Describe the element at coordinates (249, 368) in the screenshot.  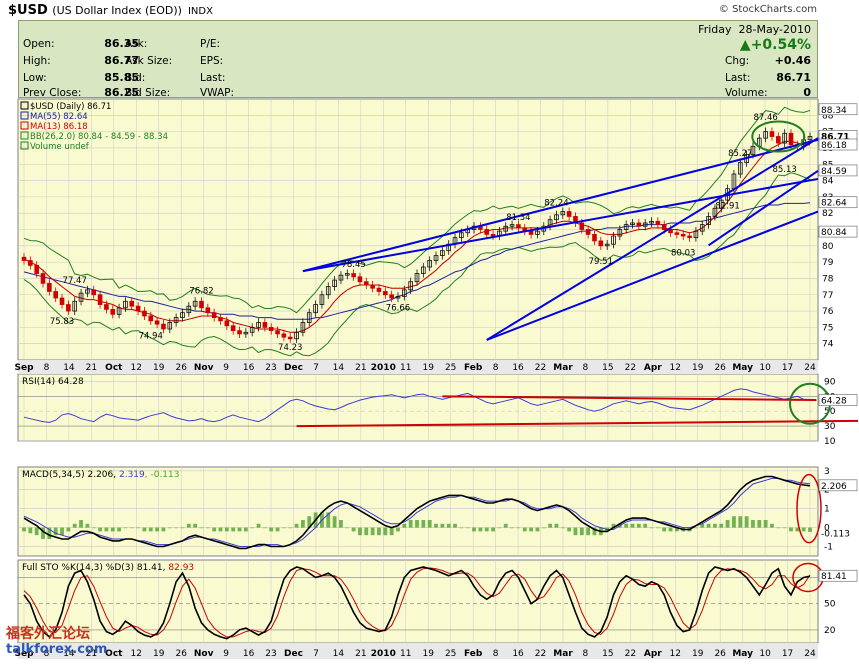
I see `price-x-label: 16` at that location.